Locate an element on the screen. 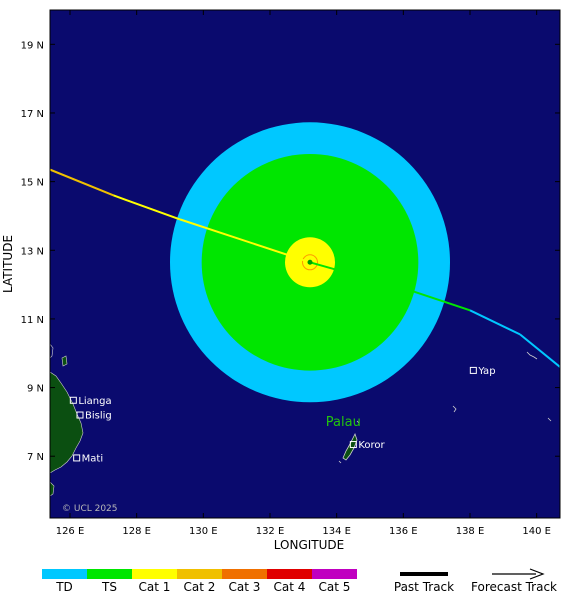  x-tick-label: 128 E is located at coordinates (136, 531).